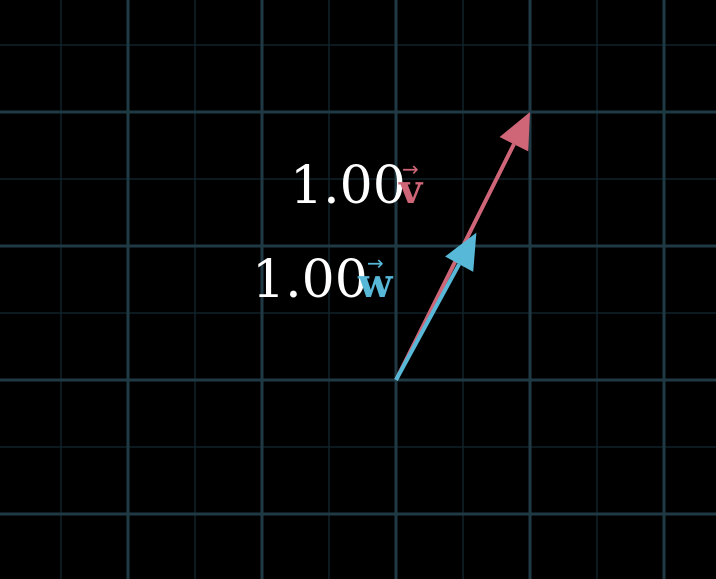 The width and height of the screenshot is (716, 579). I want to click on label-v-coefficient: 1.00, so click(348, 186).